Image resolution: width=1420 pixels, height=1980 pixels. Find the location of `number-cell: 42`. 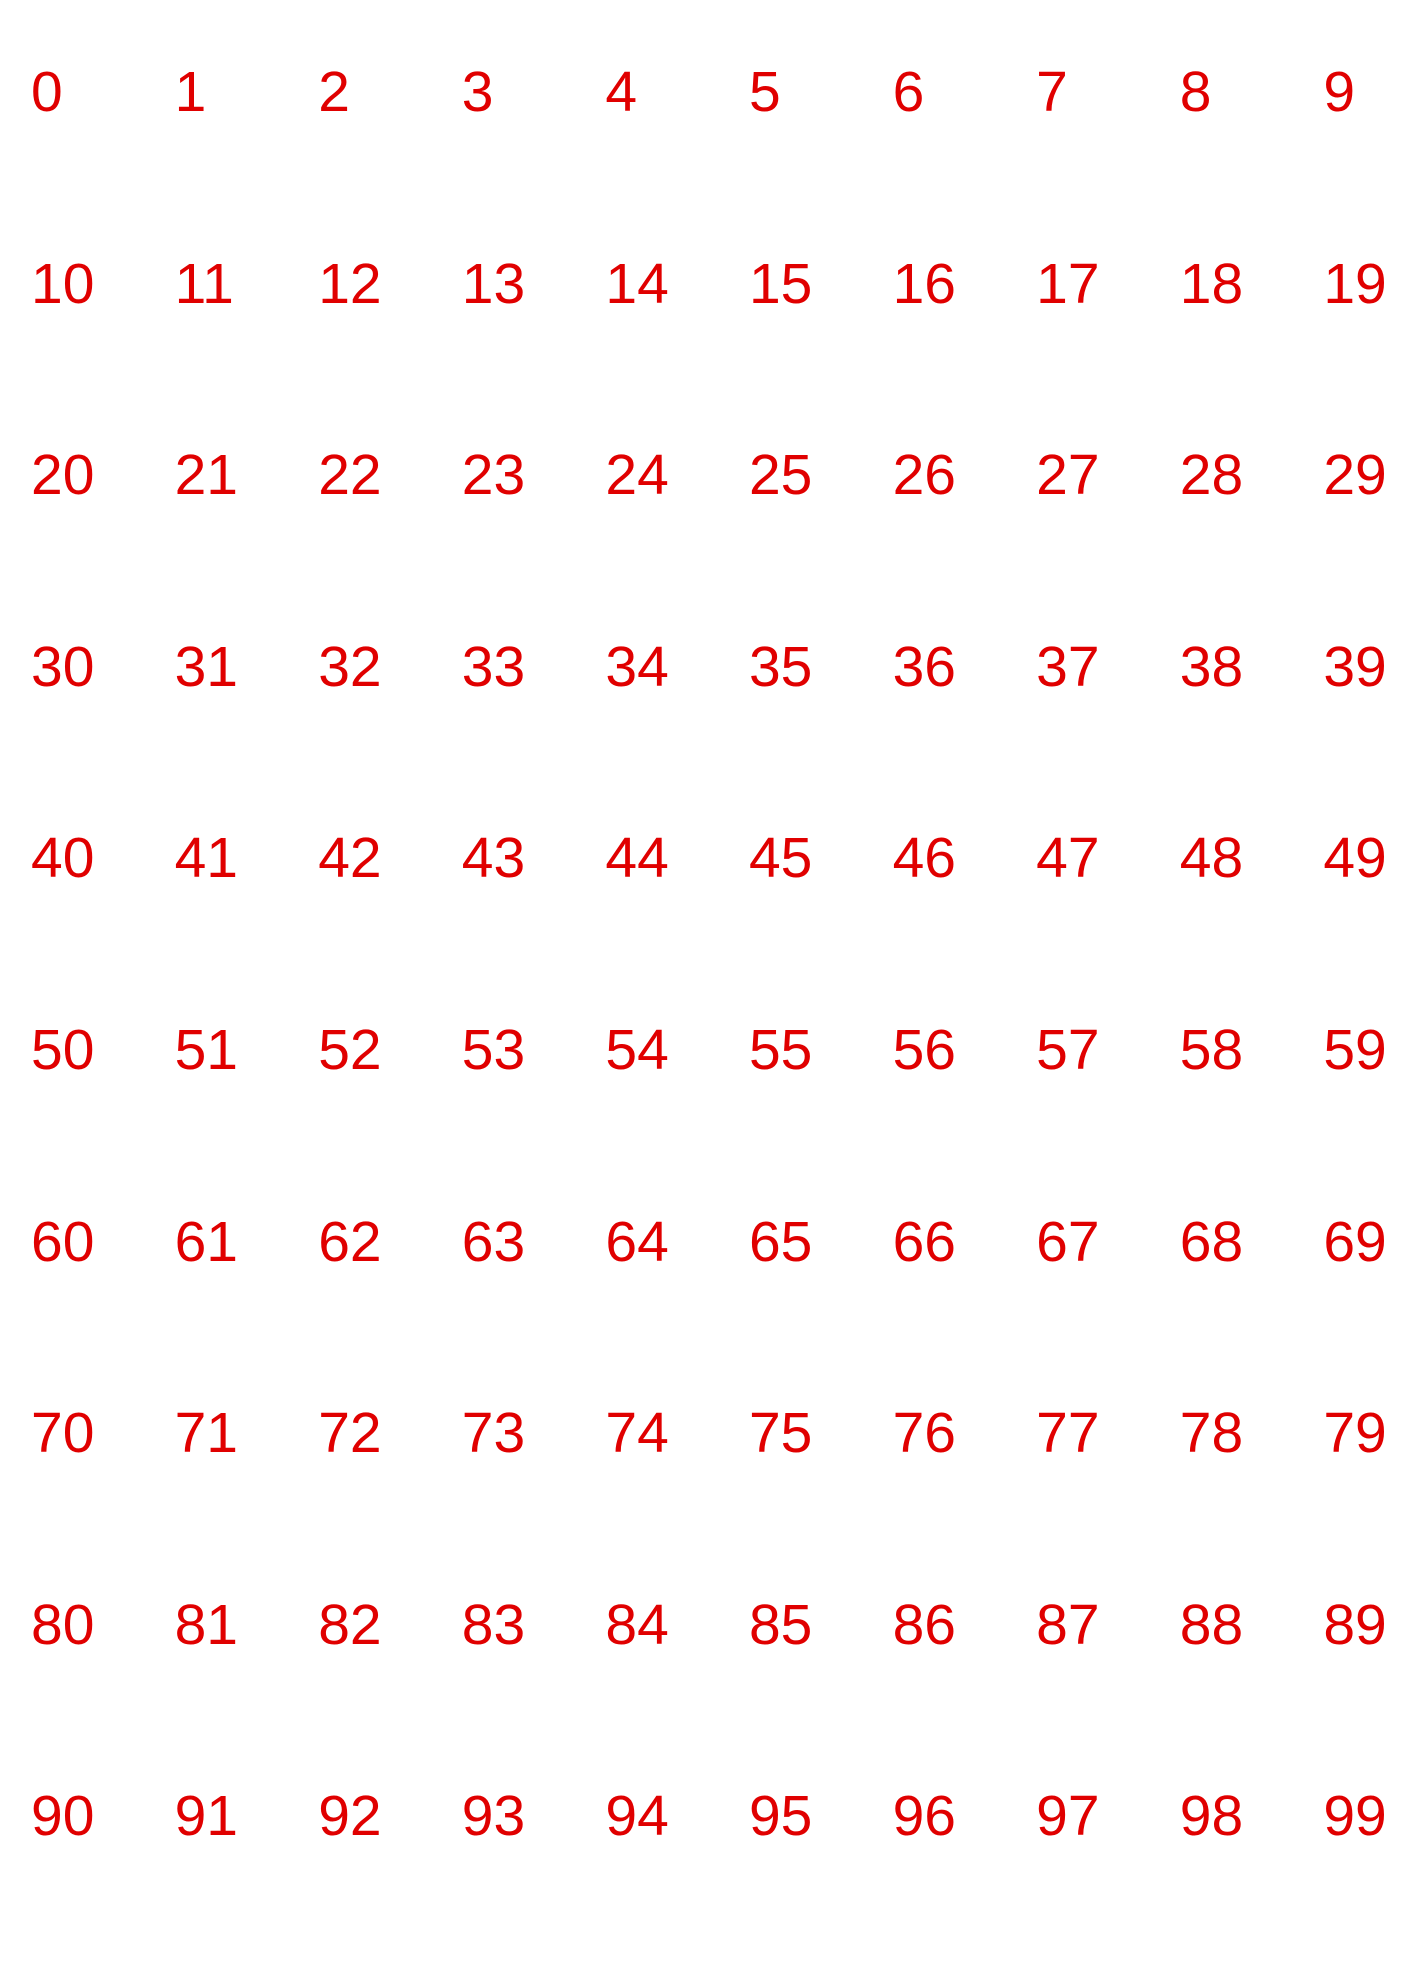

number-cell: 42 is located at coordinates (350, 858).